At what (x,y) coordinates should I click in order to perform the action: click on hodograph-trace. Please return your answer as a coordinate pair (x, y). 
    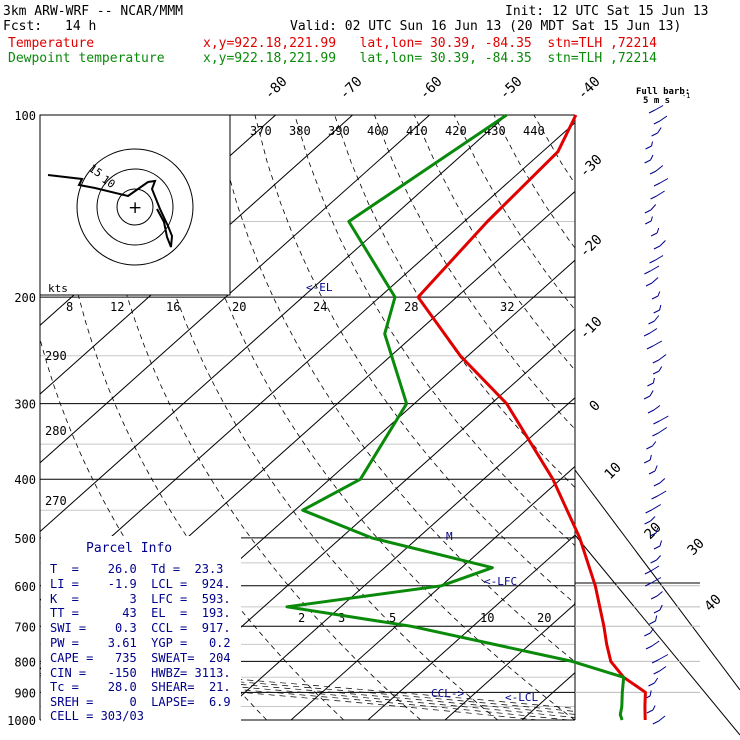
    Looking at the image, I should click on (110, 211).